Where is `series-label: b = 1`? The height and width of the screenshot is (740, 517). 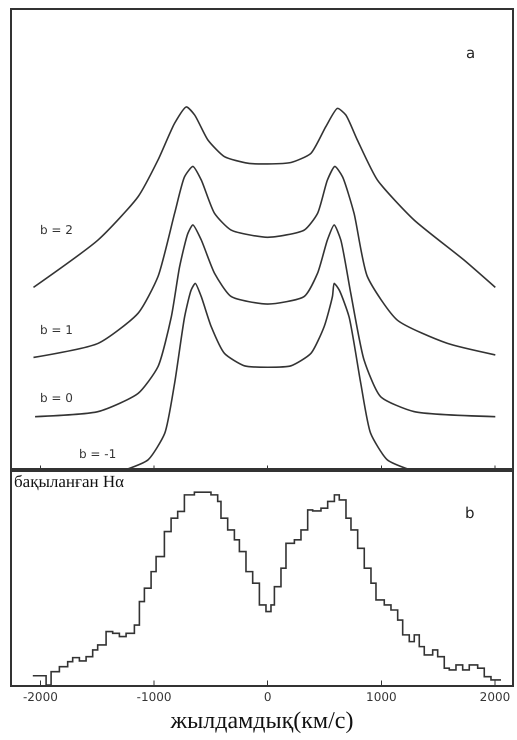
series-label: b = 1 is located at coordinates (56, 330).